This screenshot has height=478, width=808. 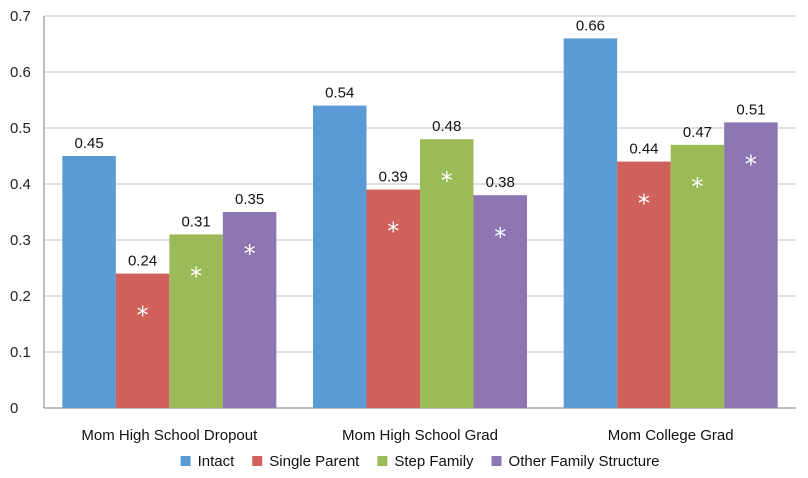 I want to click on y-tick-label: 0.1, so click(x=20, y=352).